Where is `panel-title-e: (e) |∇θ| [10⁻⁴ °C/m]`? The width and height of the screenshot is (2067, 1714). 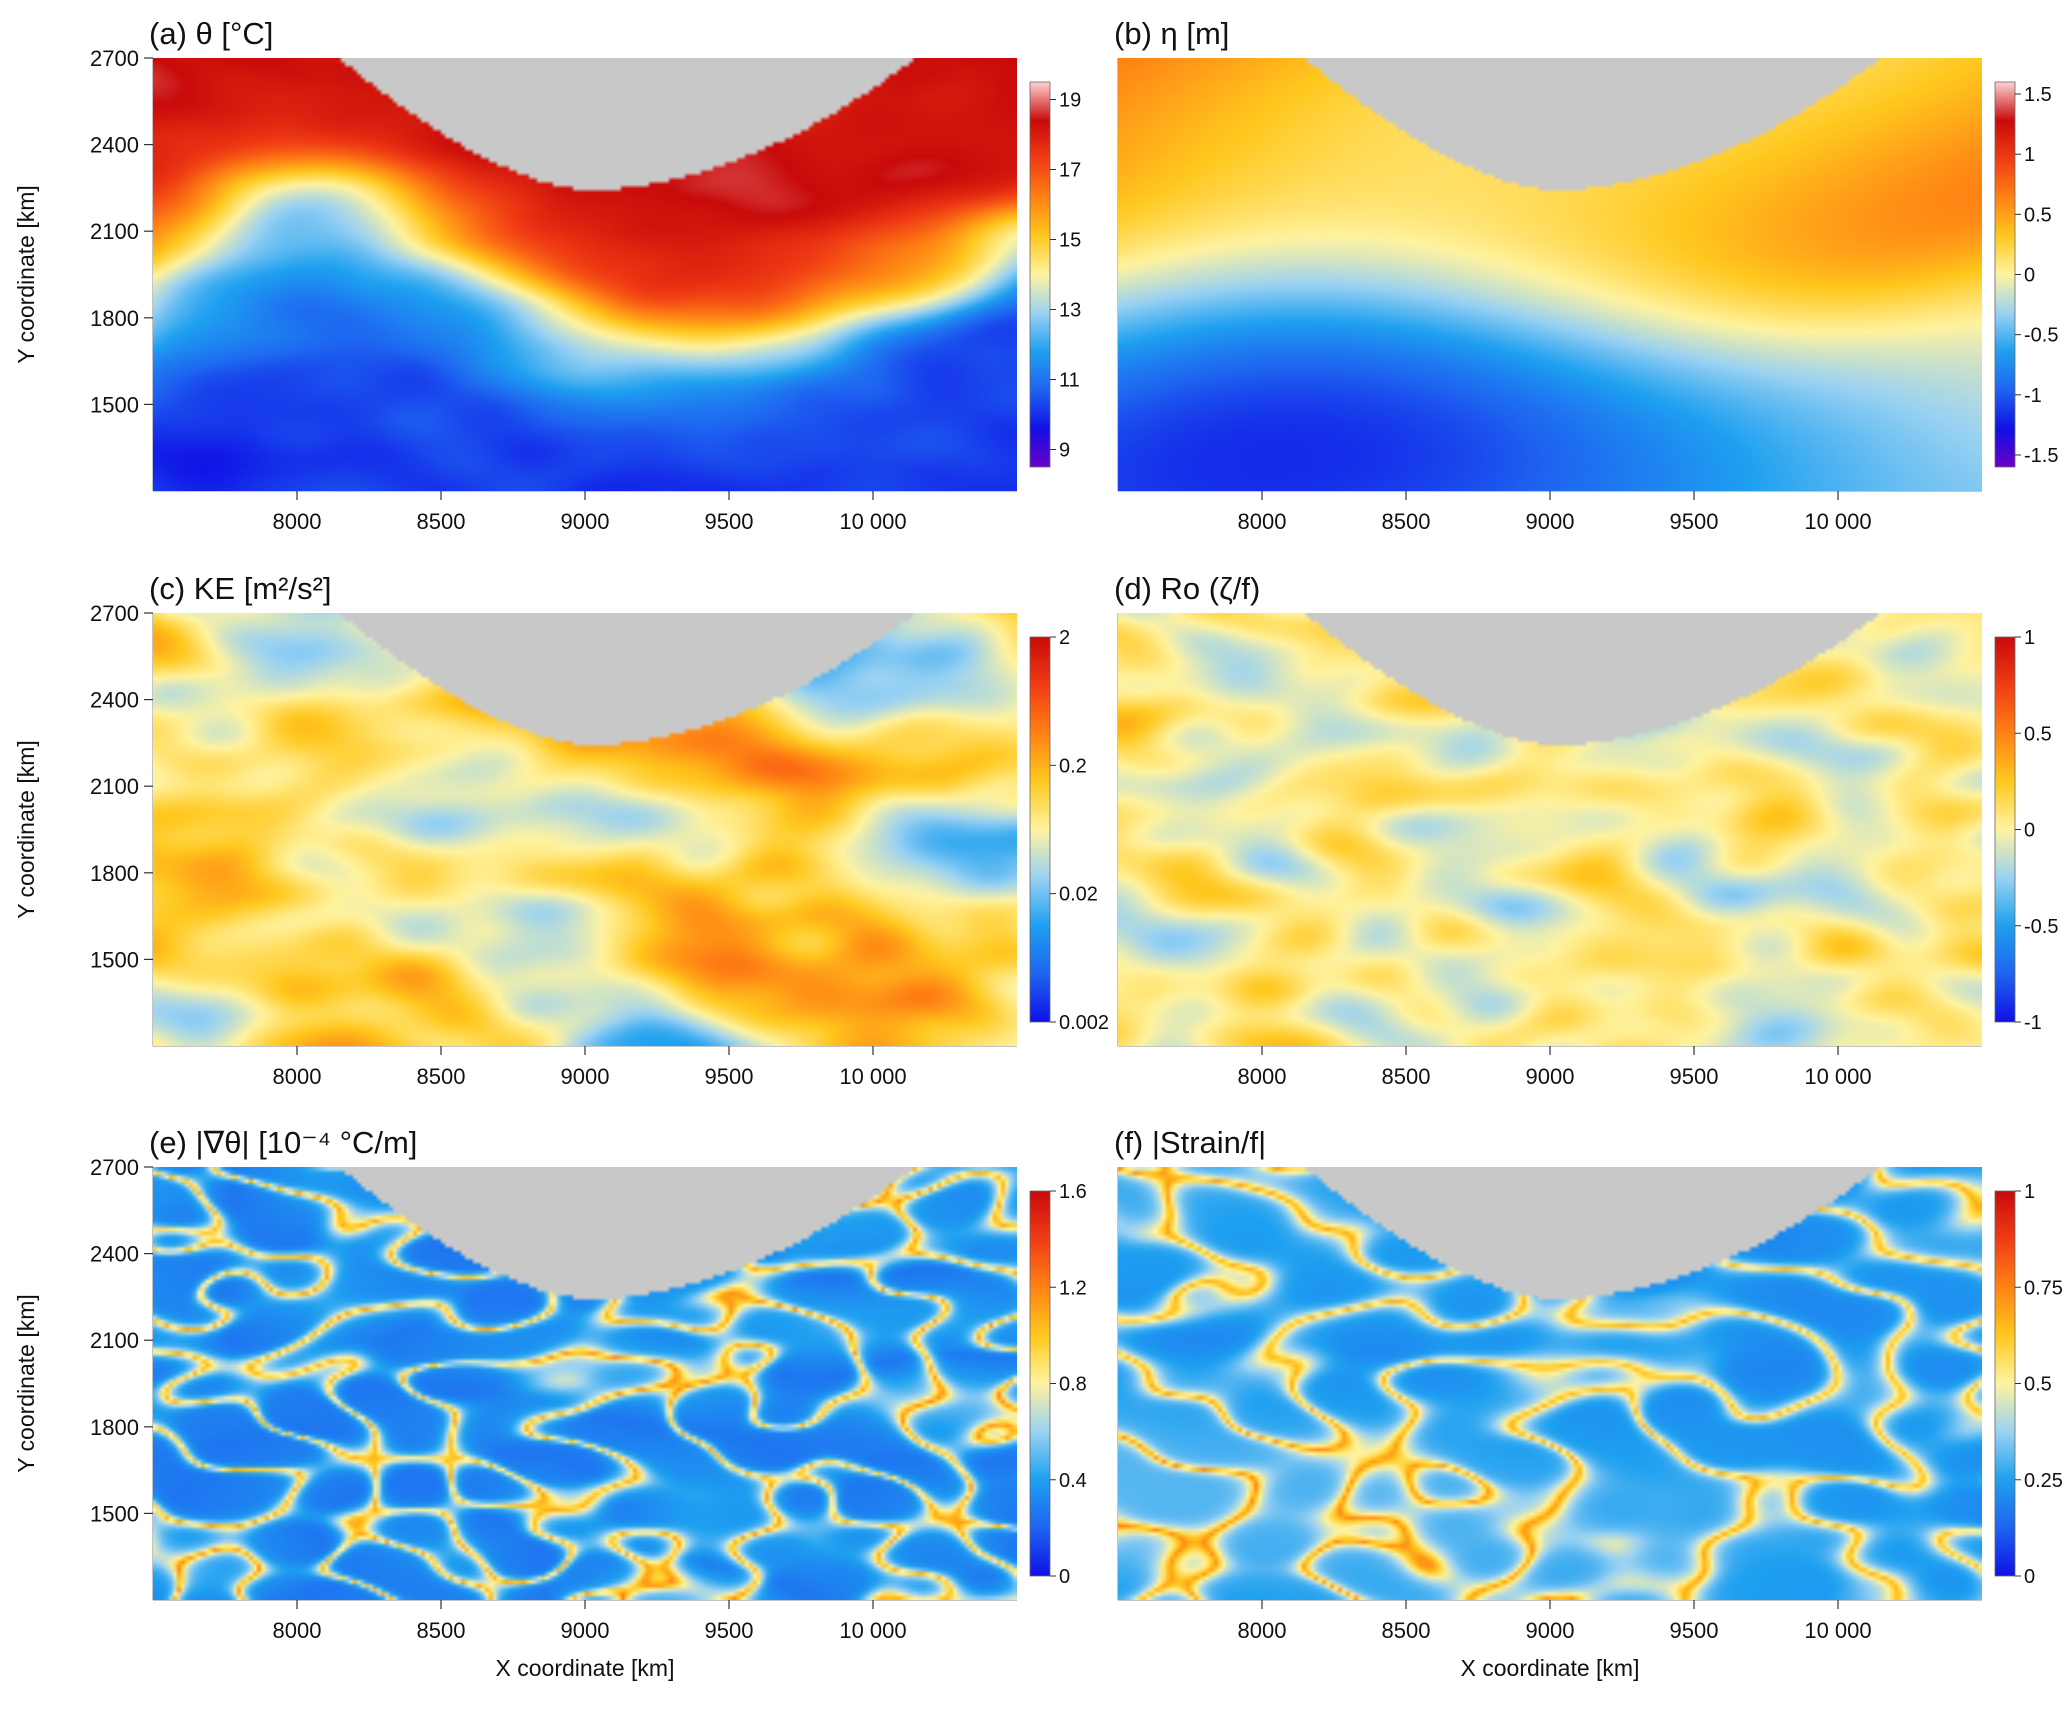
panel-title-e: (e) |∇θ| [10⁻⁴ °C/m] is located at coordinates (283, 1142).